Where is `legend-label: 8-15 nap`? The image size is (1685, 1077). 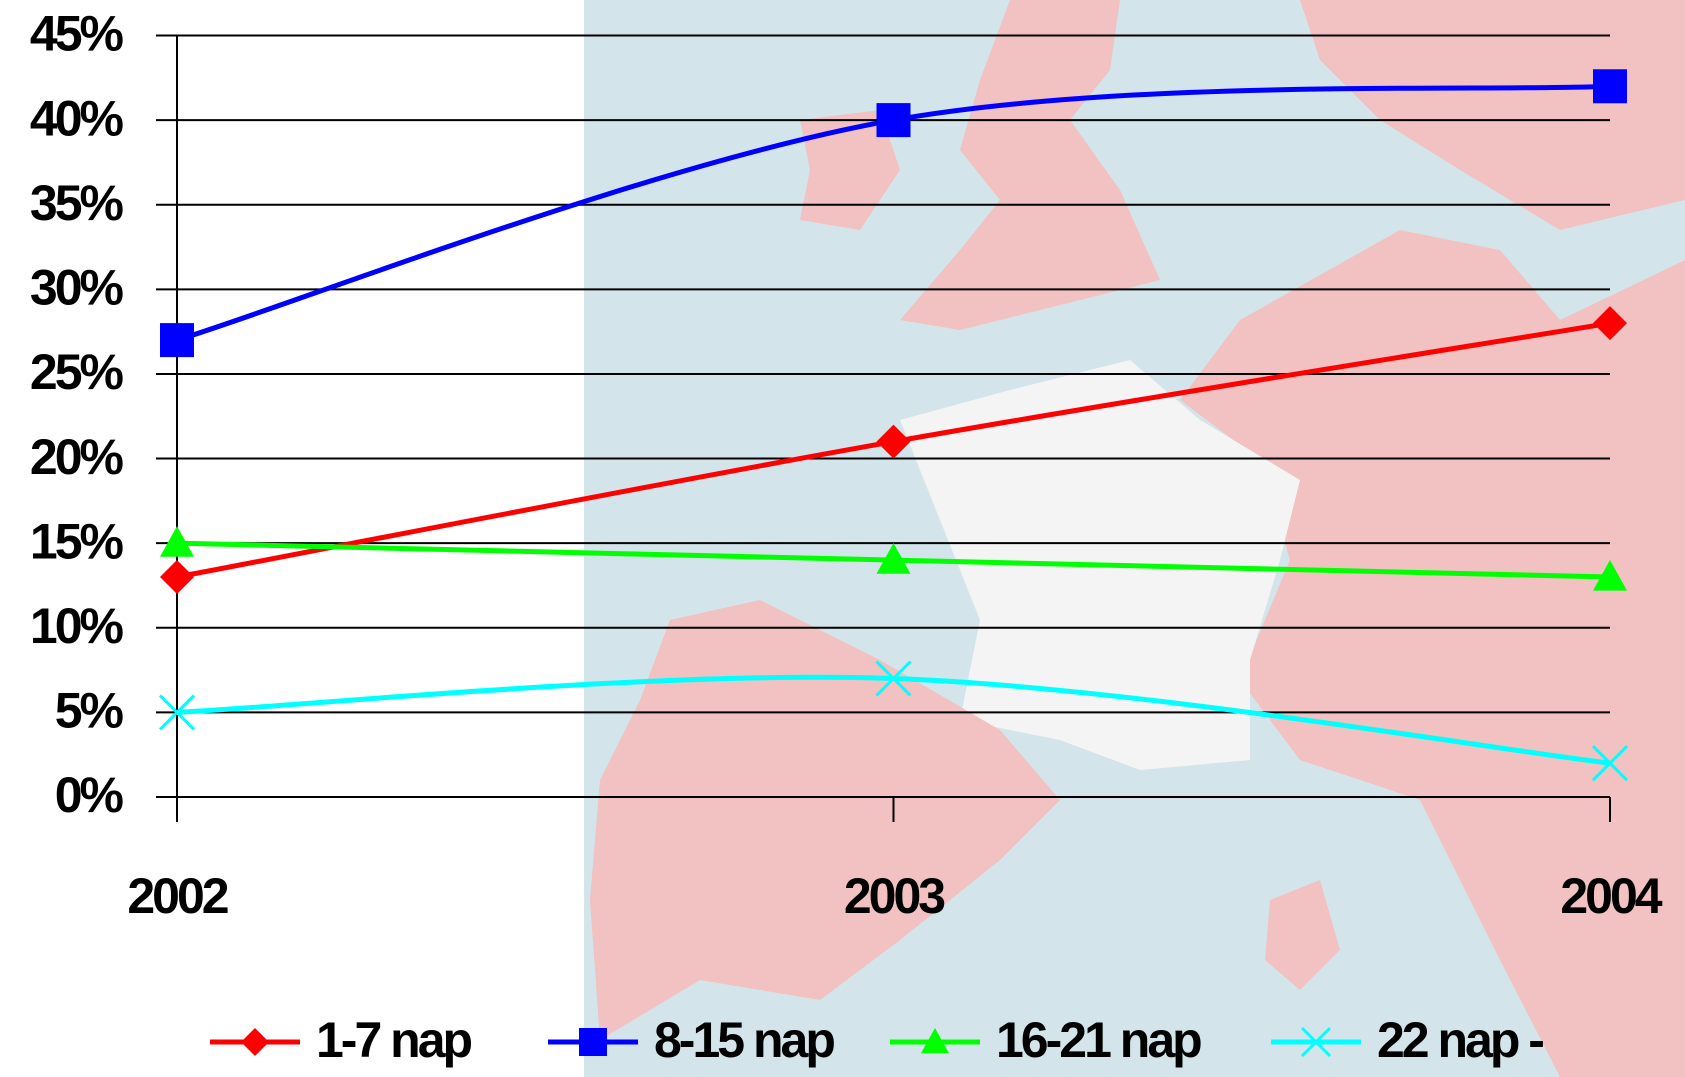 legend-label: 8-15 nap is located at coordinates (744, 1040).